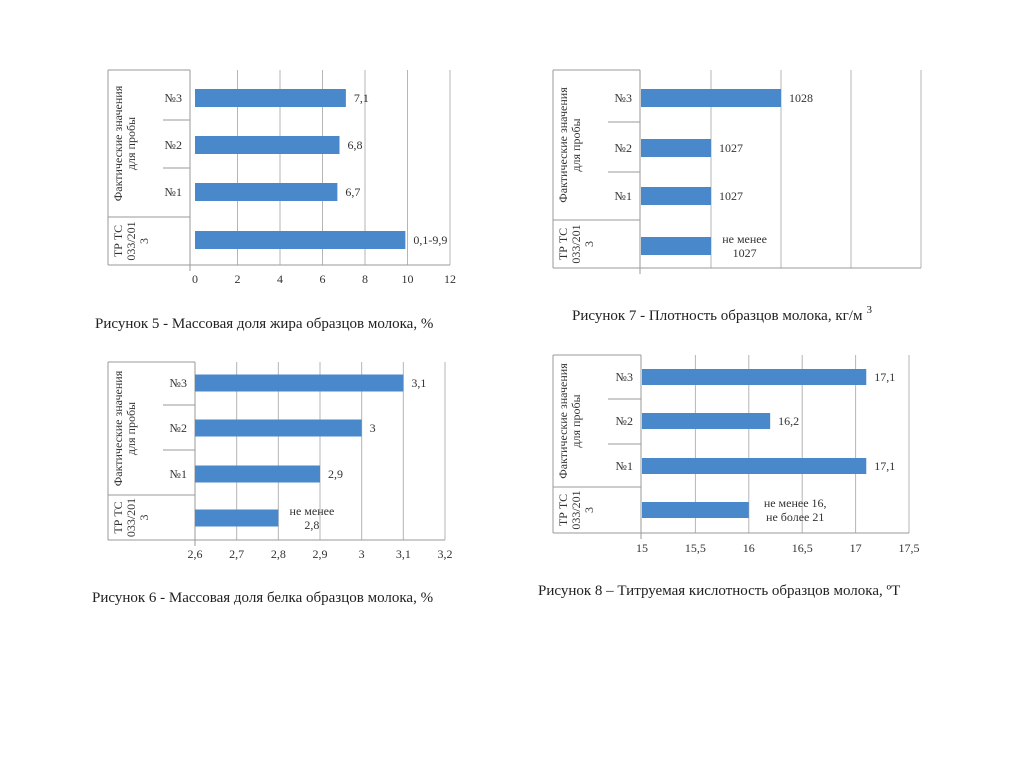 This screenshot has height=767, width=1024. I want to click on data-label: 16,2, so click(788, 421).